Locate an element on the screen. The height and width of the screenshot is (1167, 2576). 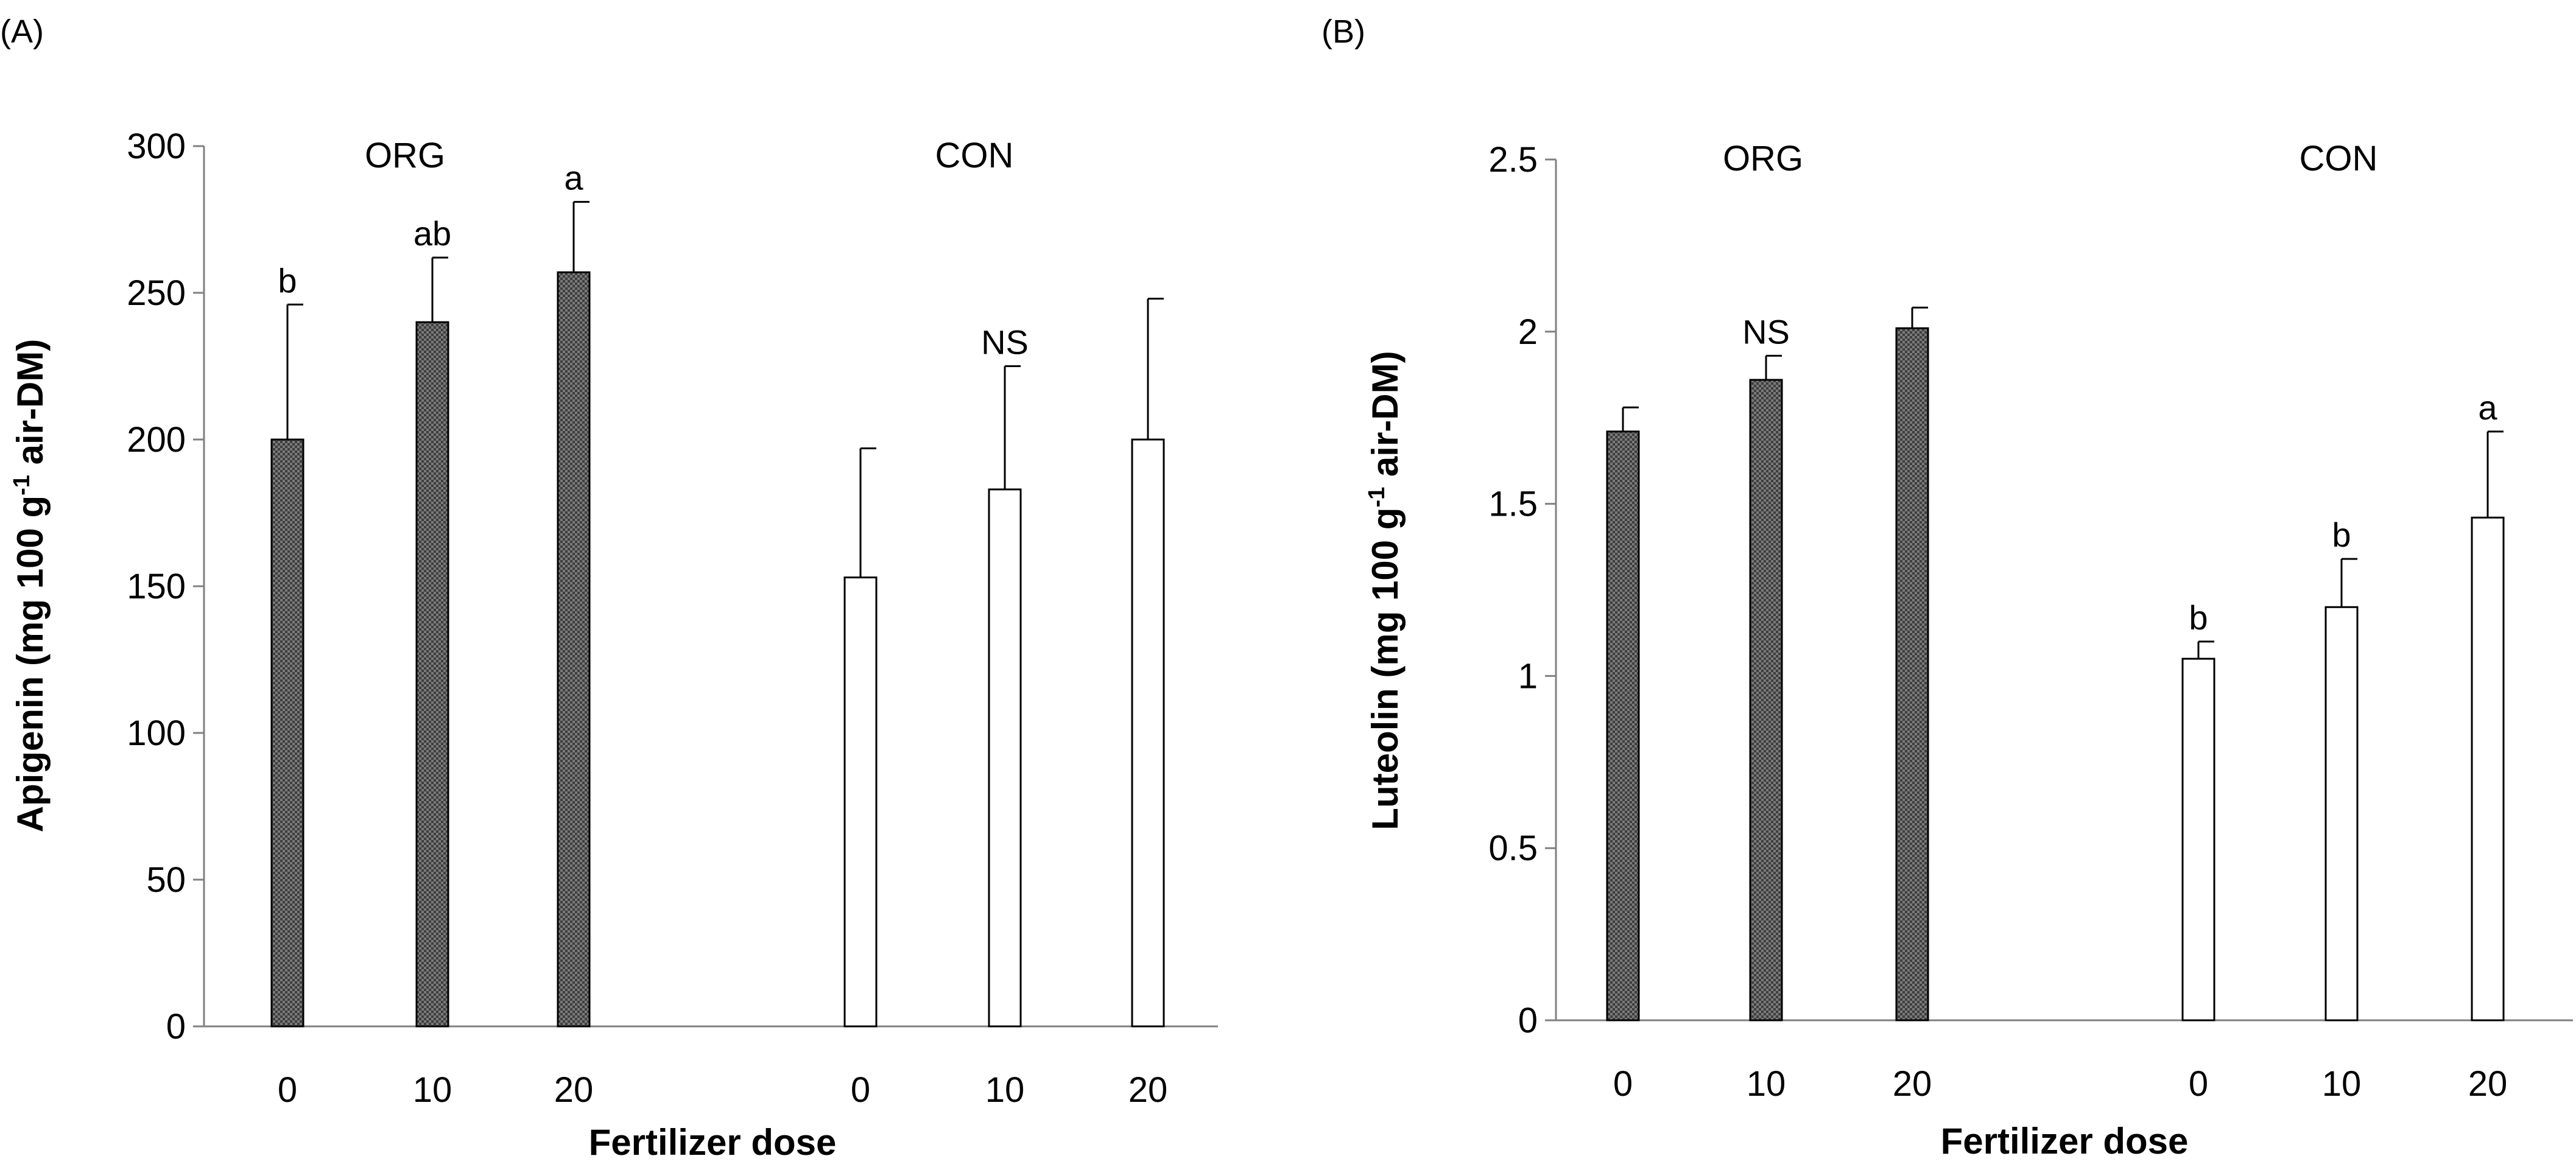
y-tick-label: 1.5 is located at coordinates (1513, 504).